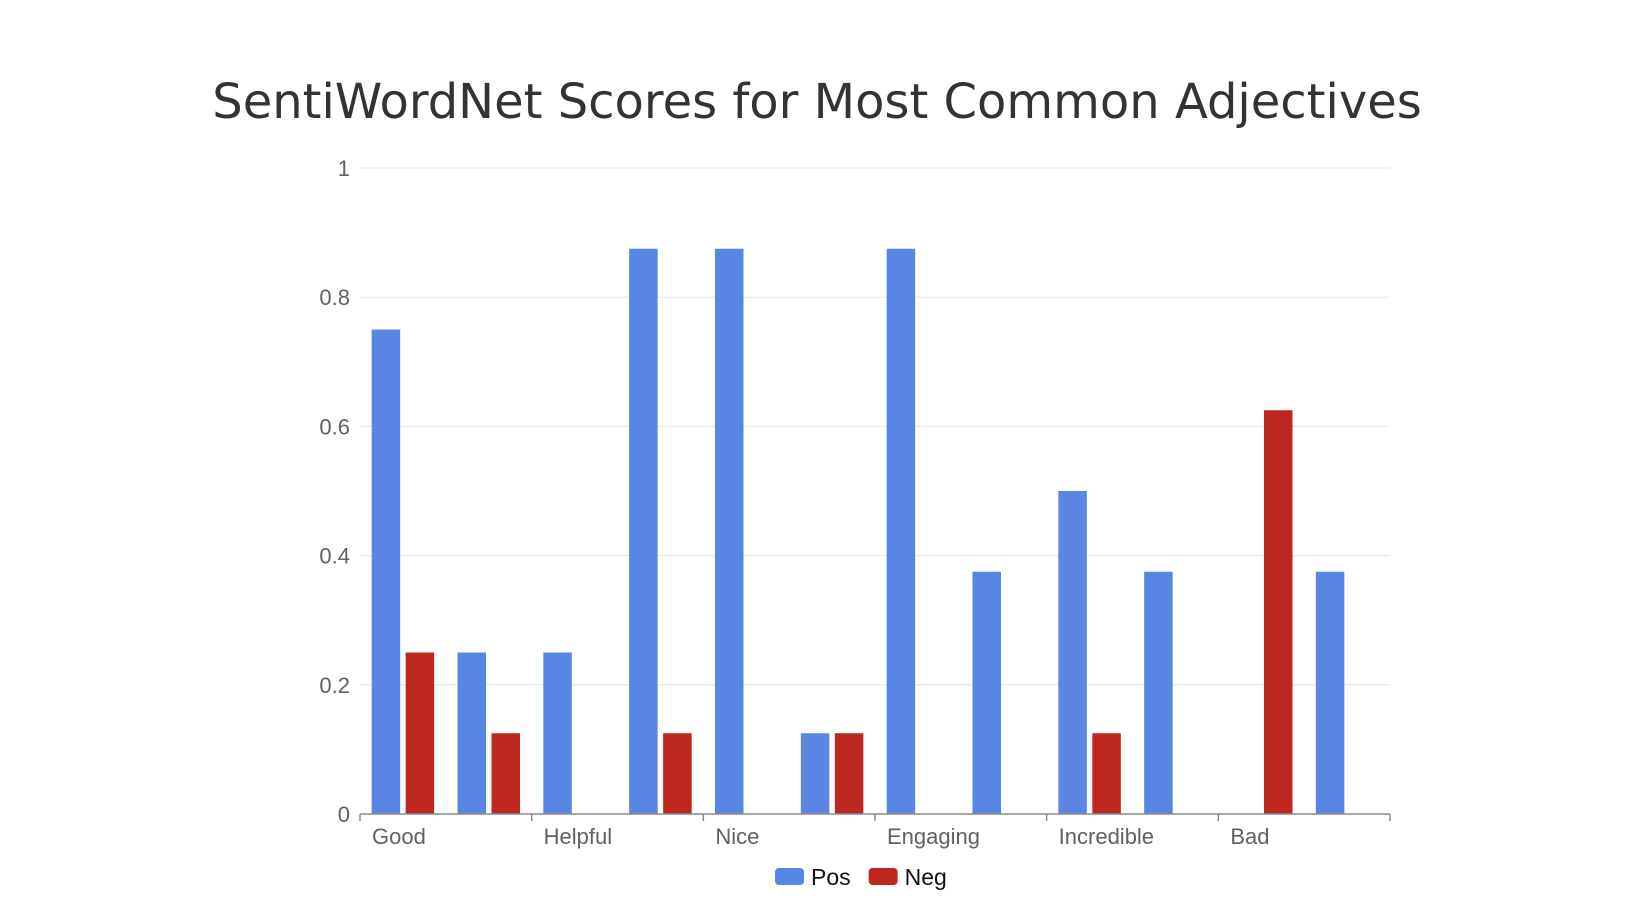 The height and width of the screenshot is (920, 1634). What do you see at coordinates (737, 836) in the screenshot?
I see `category-label: Nice` at bounding box center [737, 836].